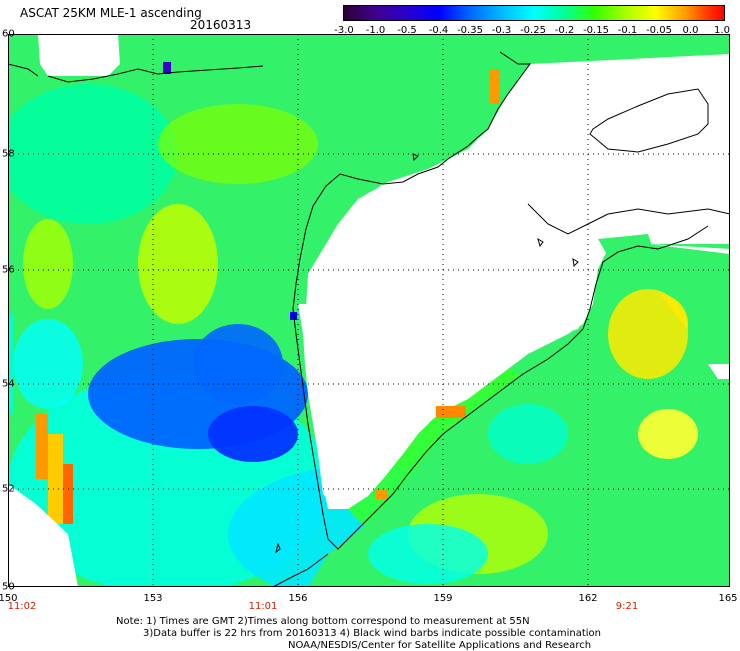  Describe the element at coordinates (8, 154) in the screenshot. I see `y-tick-label: 58` at that location.